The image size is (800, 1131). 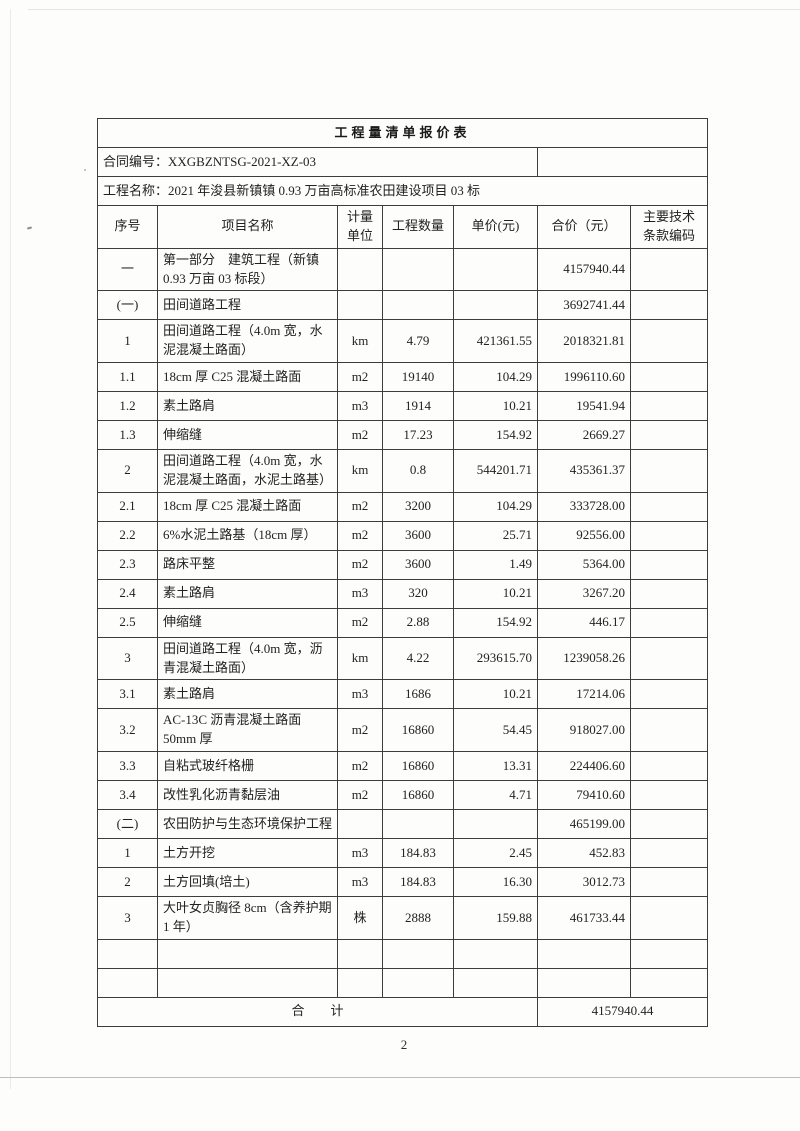 I want to click on table-row: (二) 农田防护与生态环境保护工程 465199.00, so click(x=403, y=824).